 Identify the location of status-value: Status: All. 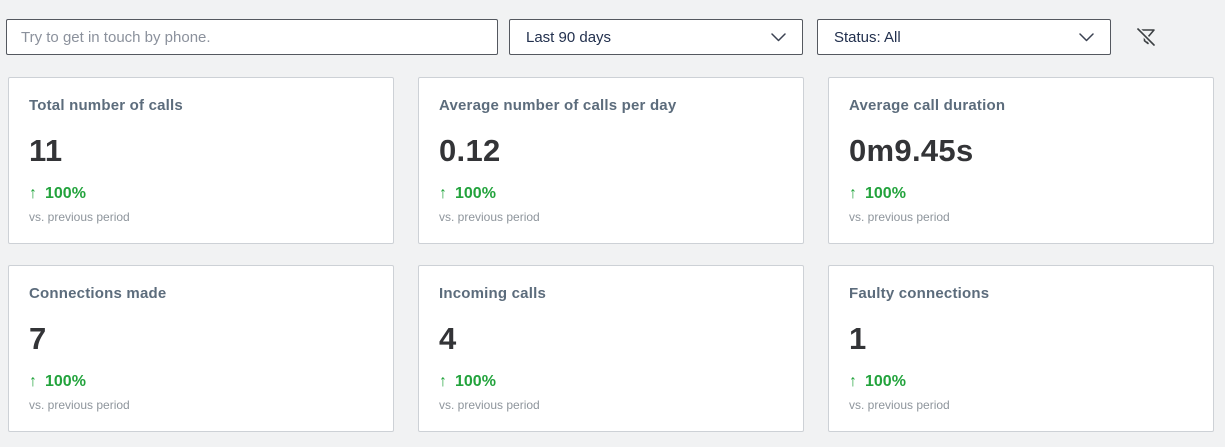
(867, 37).